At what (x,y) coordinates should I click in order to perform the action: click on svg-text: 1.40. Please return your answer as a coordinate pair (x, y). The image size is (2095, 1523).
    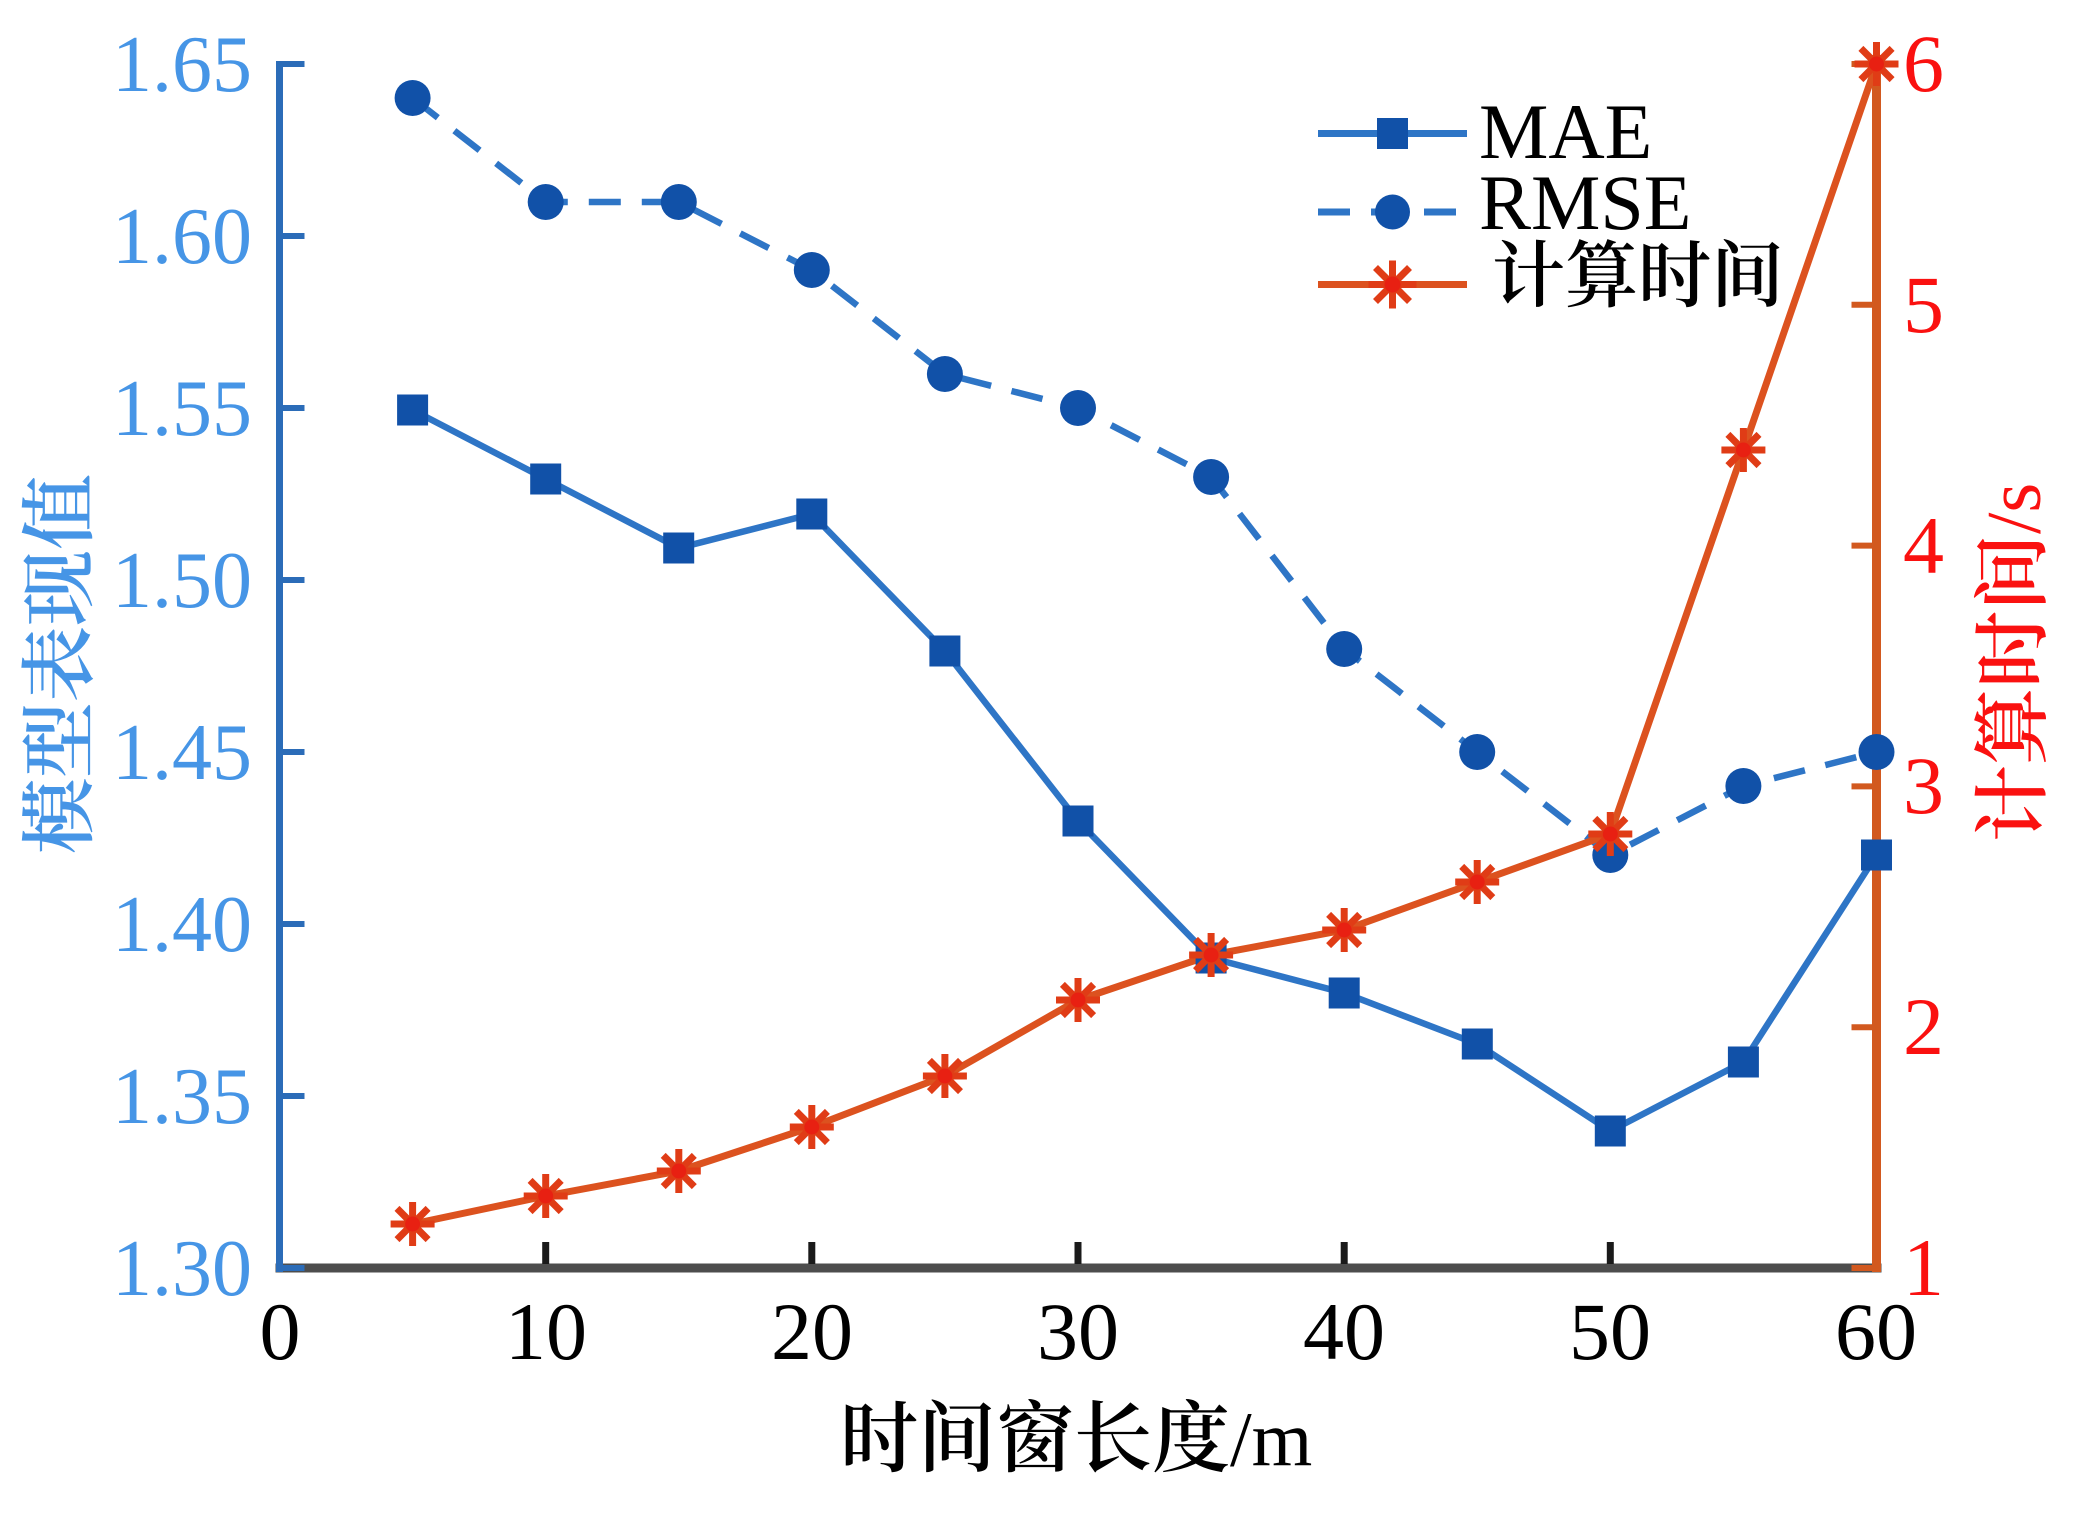
    Looking at the image, I should click on (182, 925).